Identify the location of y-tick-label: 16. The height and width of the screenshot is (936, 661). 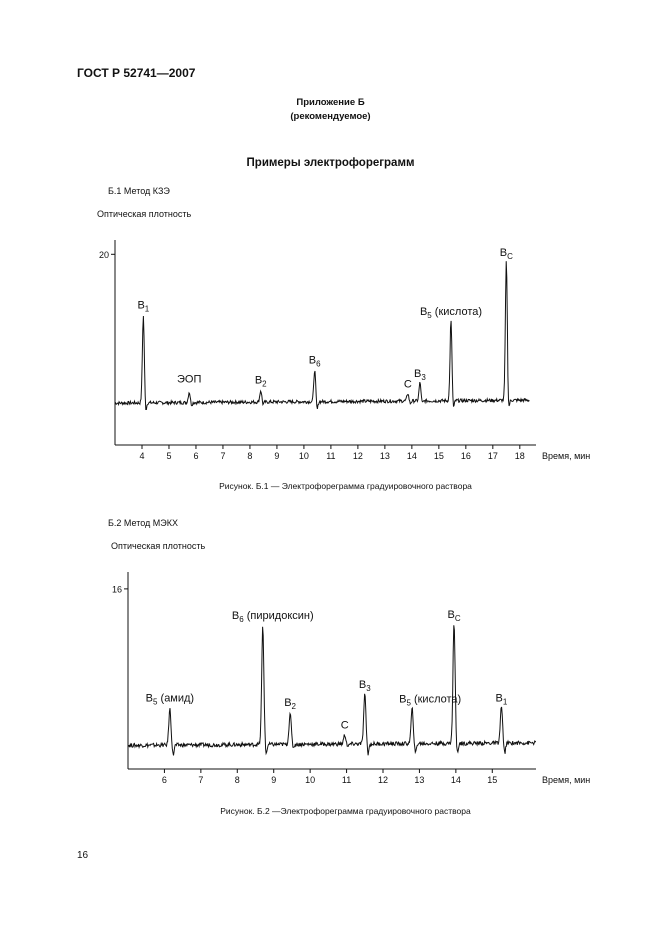
(117, 589).